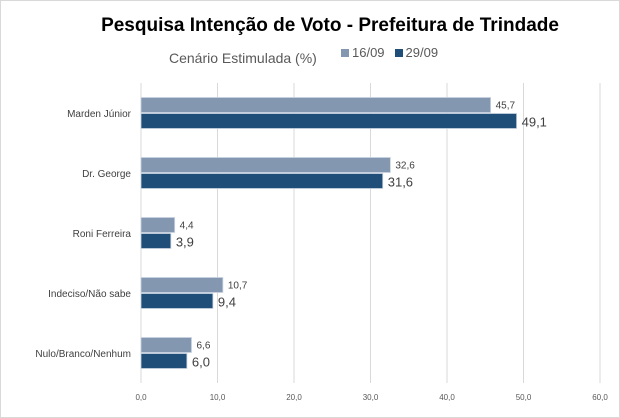  What do you see at coordinates (99, 114) in the screenshot?
I see `category-label: Marden Júnior` at bounding box center [99, 114].